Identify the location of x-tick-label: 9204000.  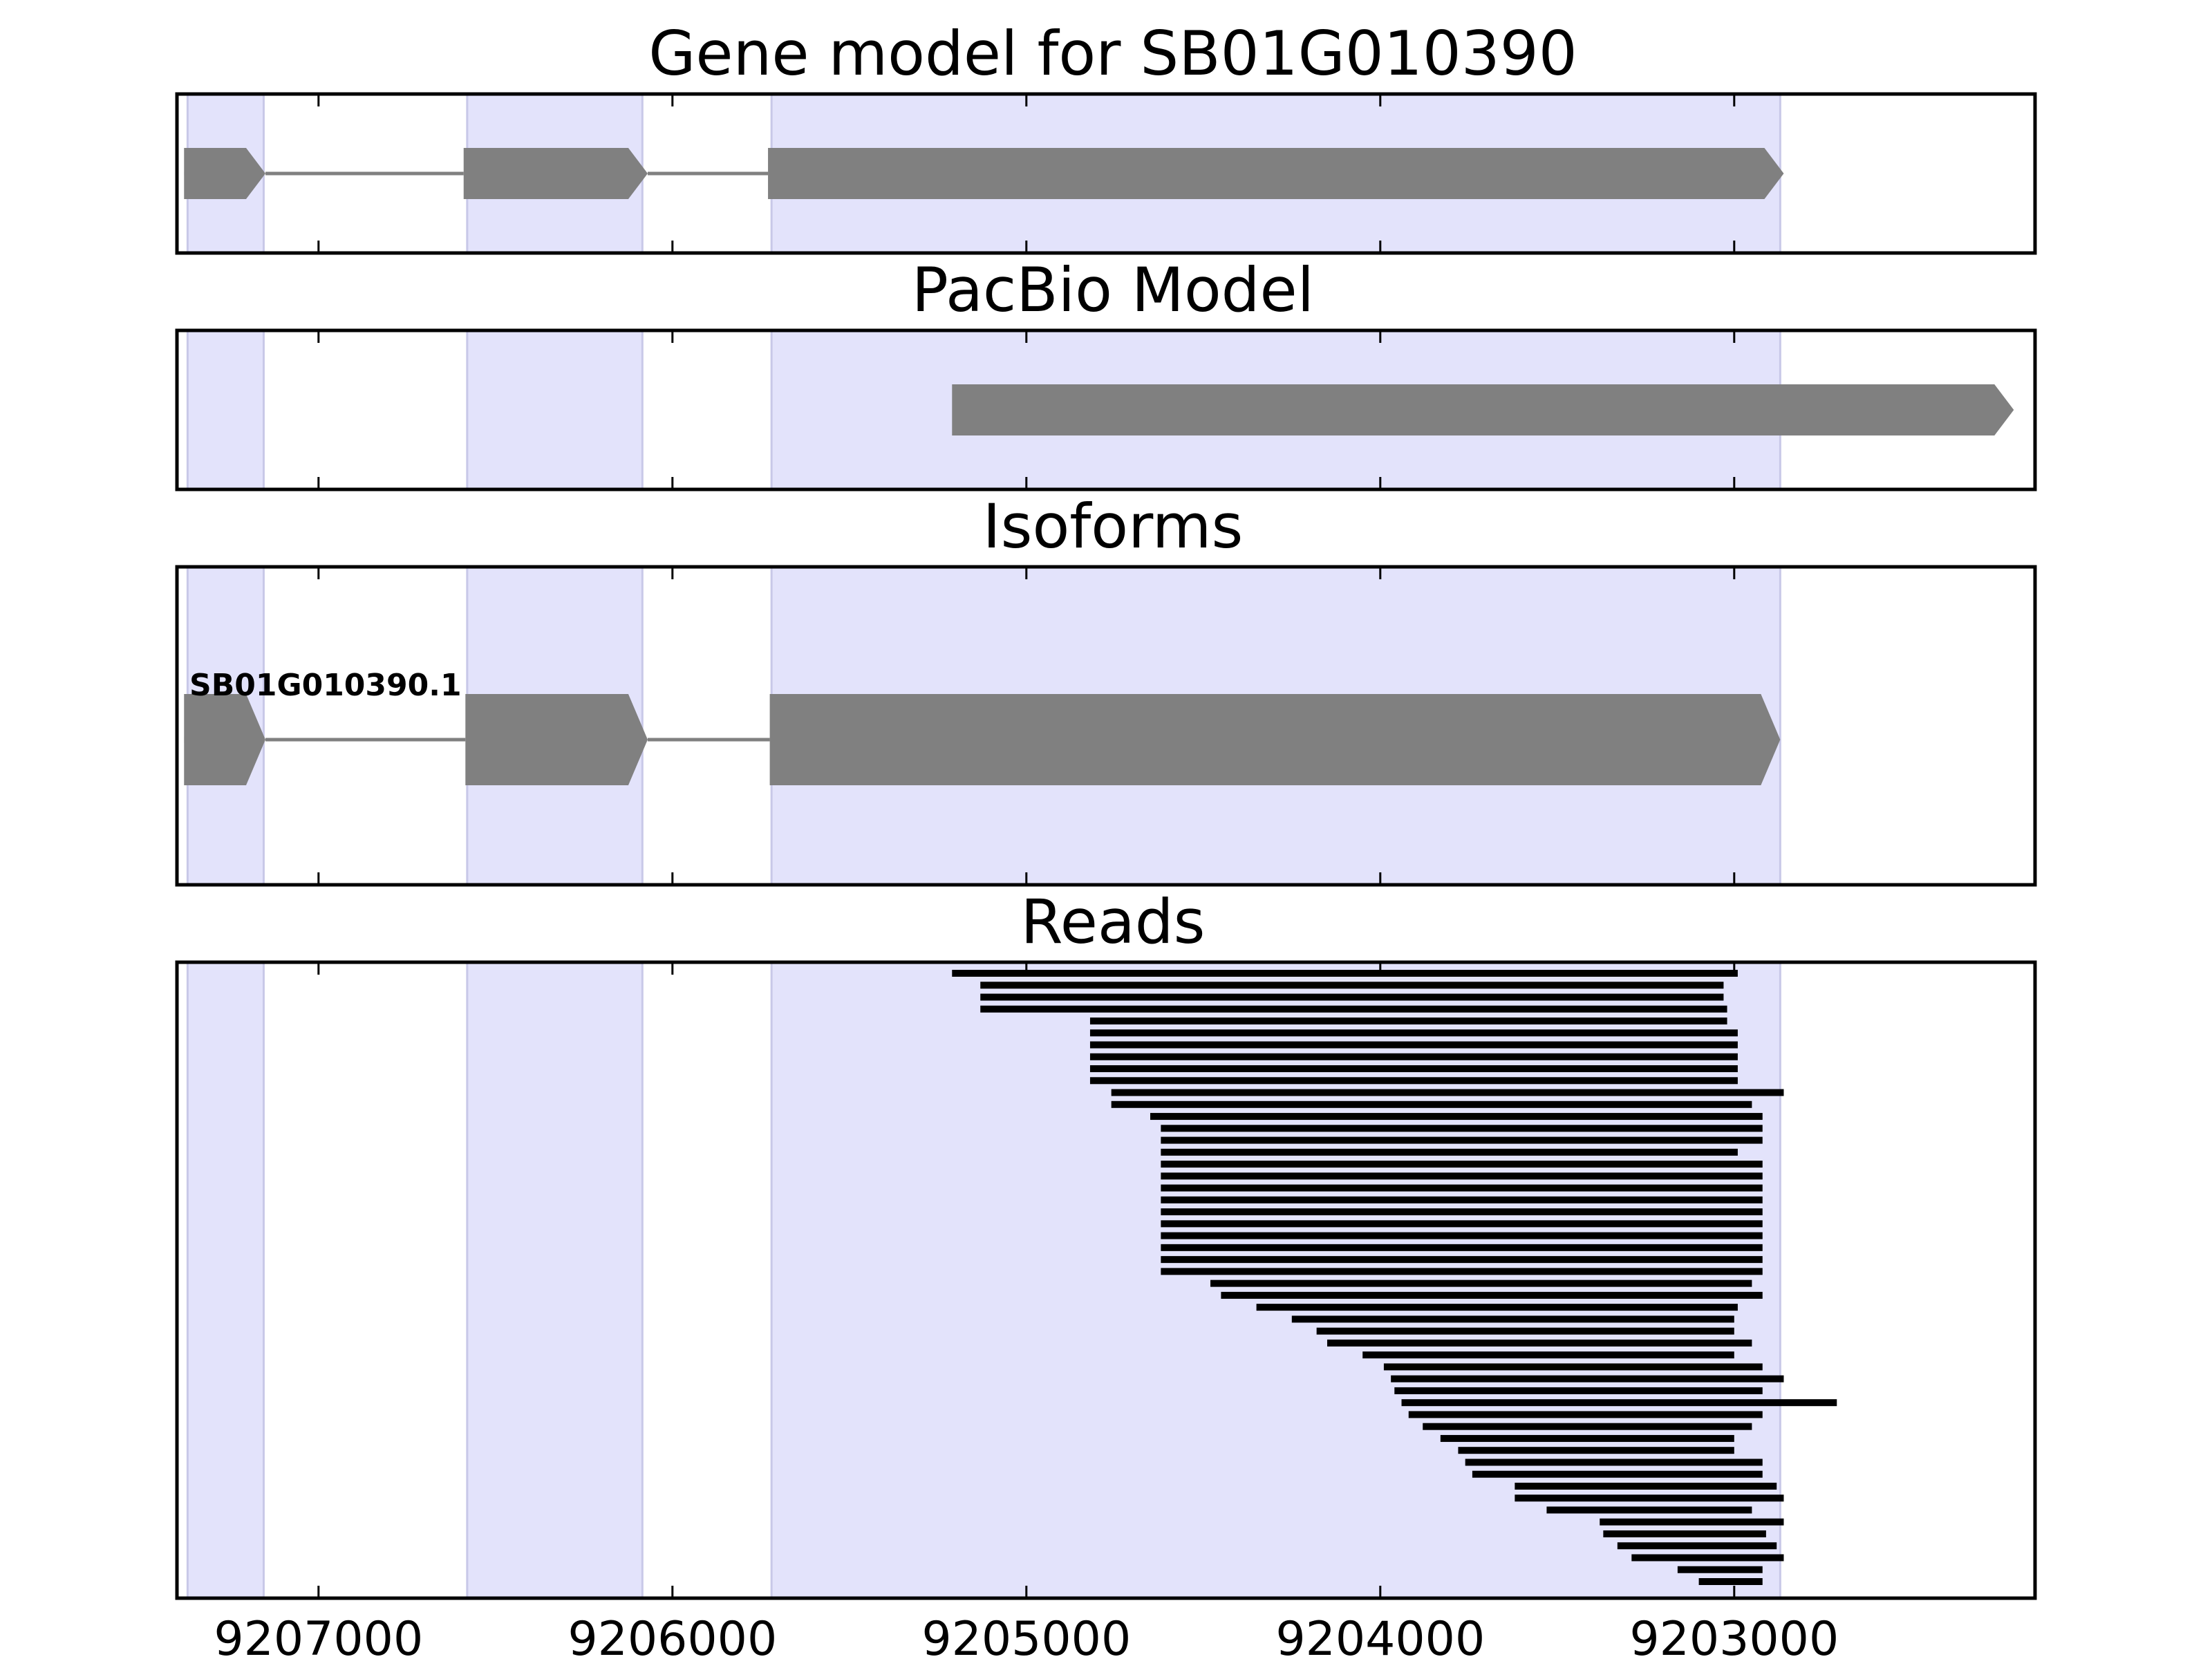
(1380, 1635).